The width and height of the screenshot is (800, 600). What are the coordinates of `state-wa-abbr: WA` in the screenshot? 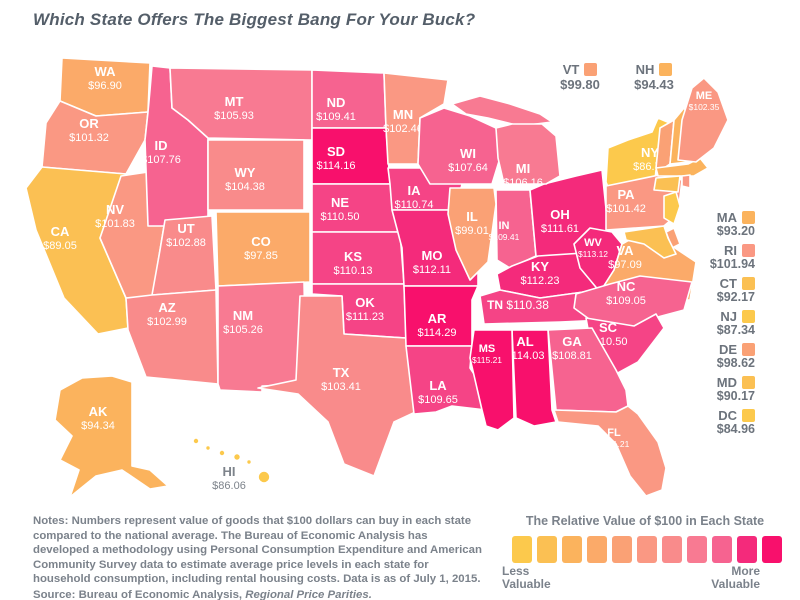 It's located at (106, 71).